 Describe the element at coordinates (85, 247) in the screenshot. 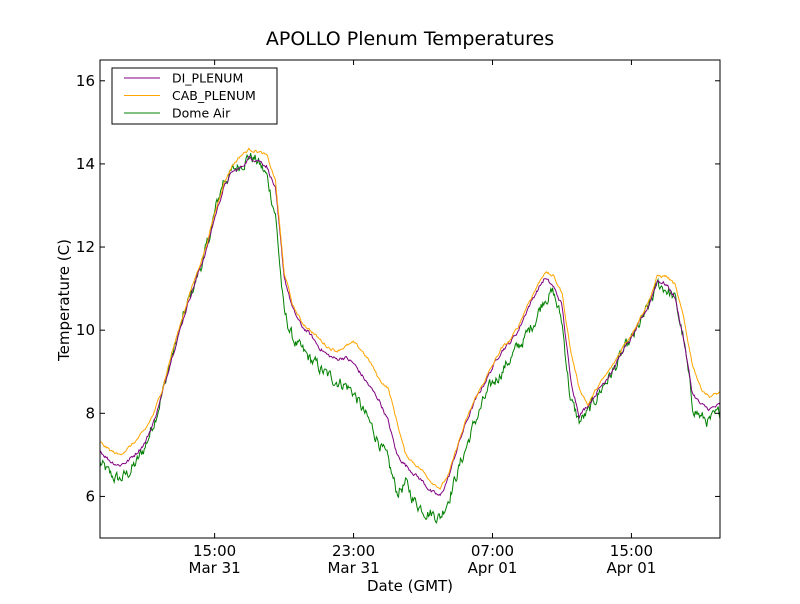

I see `y-tick-label: 12` at that location.